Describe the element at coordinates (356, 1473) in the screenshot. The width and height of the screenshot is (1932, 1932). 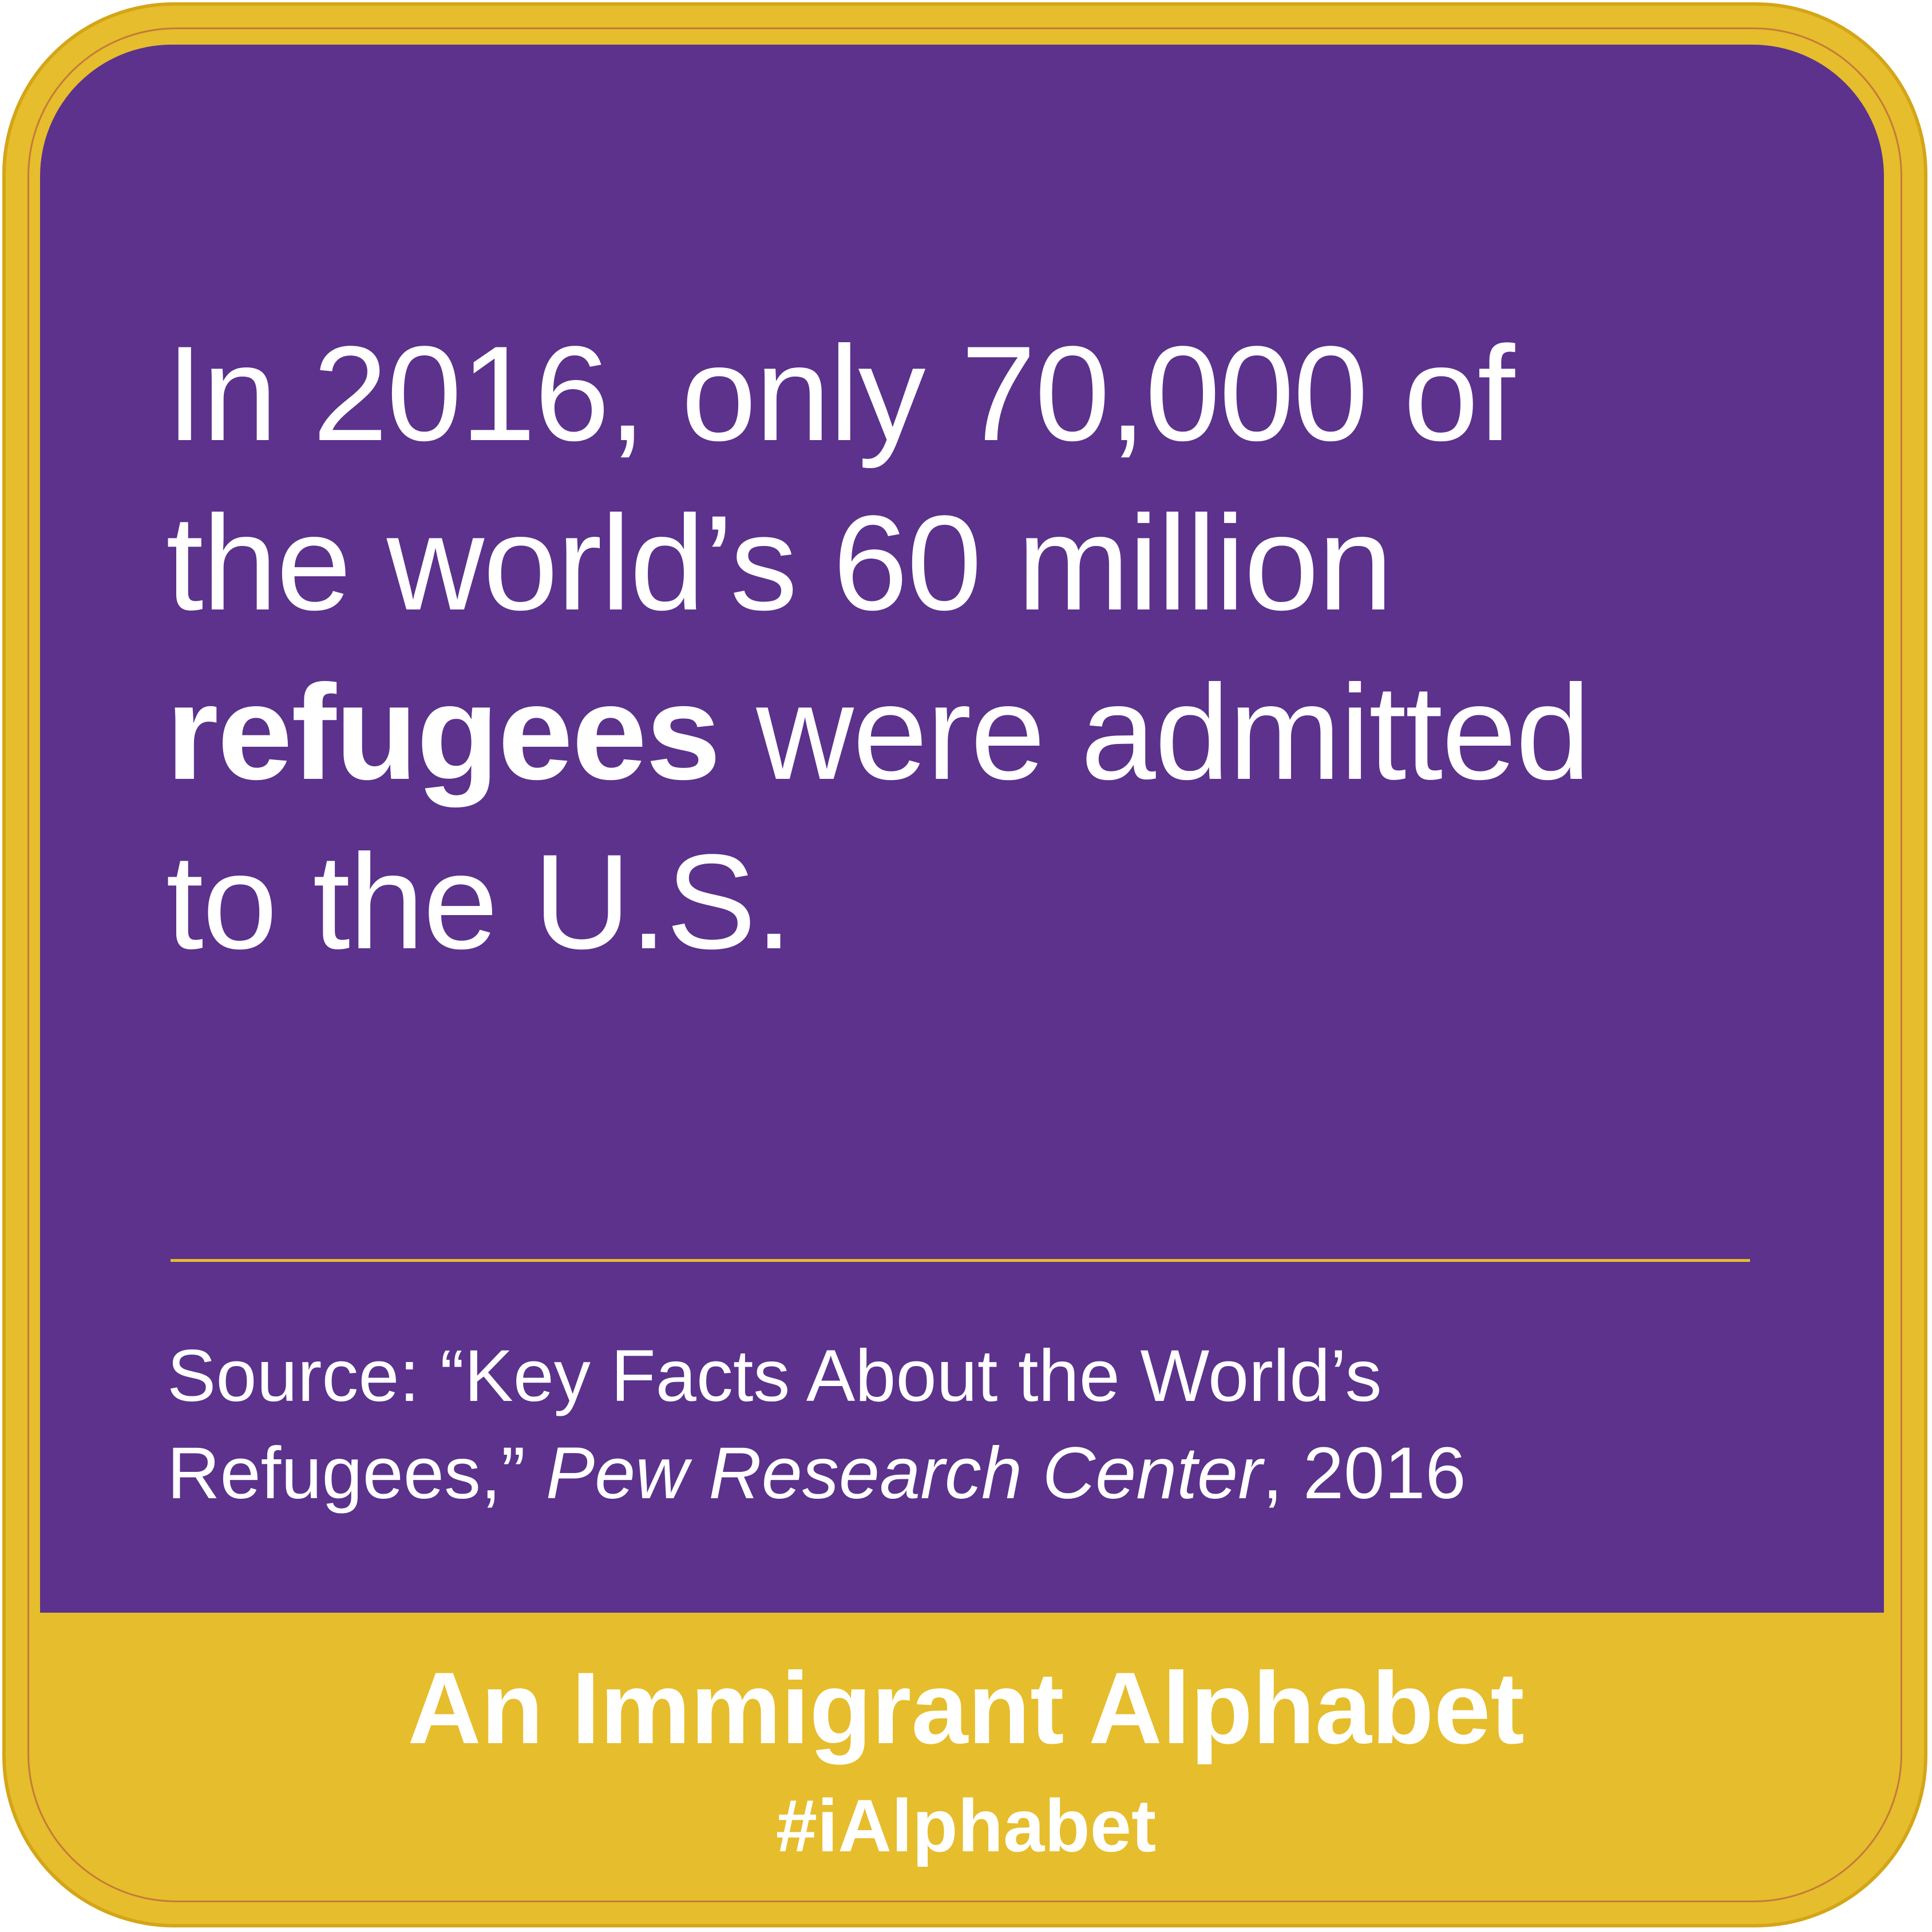
I see `source-line-2-start: Refugees,”` at that location.